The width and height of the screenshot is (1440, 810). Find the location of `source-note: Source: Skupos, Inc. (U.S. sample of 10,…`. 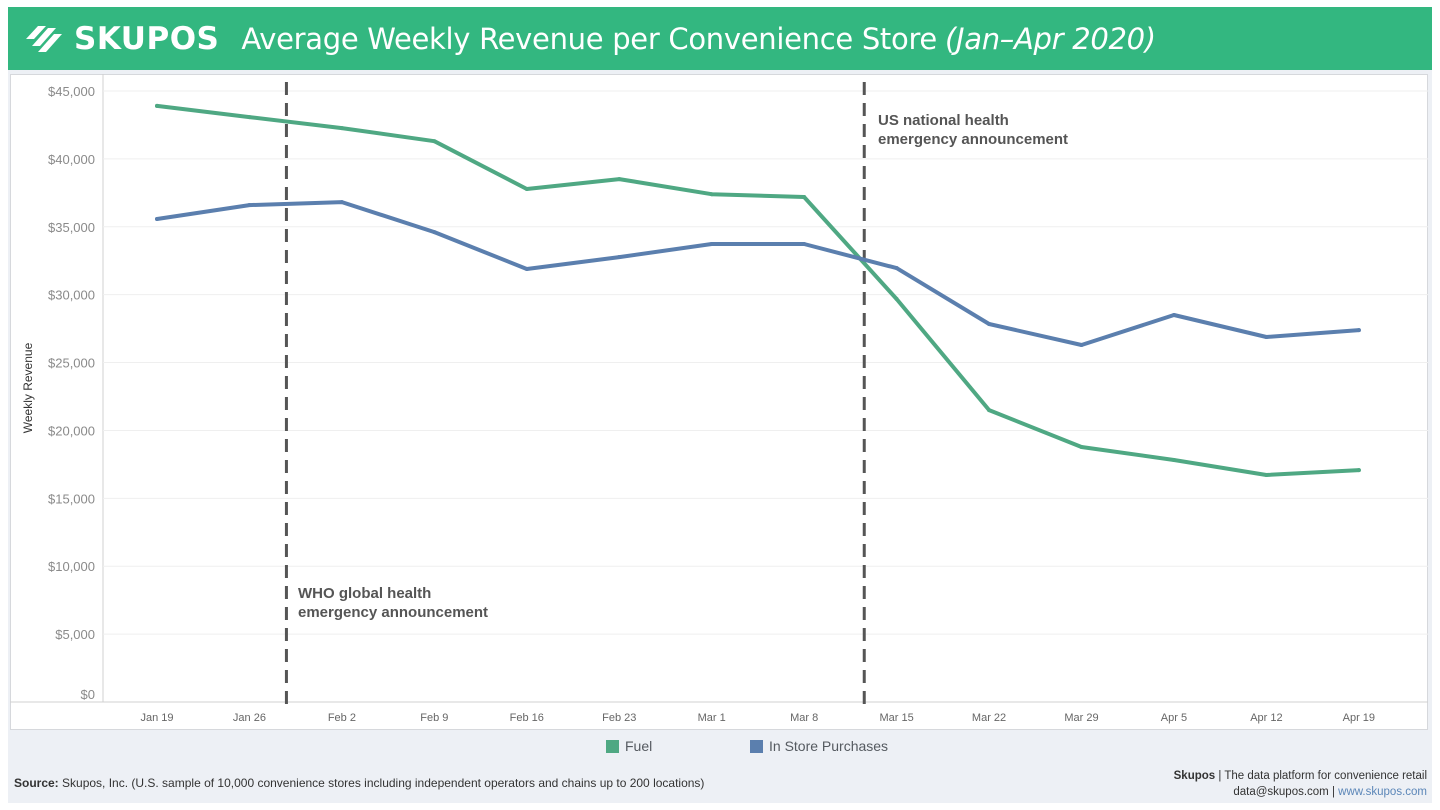

source-note: Source: Skupos, Inc. (U.S. sample of 10,… is located at coordinates (359, 783).